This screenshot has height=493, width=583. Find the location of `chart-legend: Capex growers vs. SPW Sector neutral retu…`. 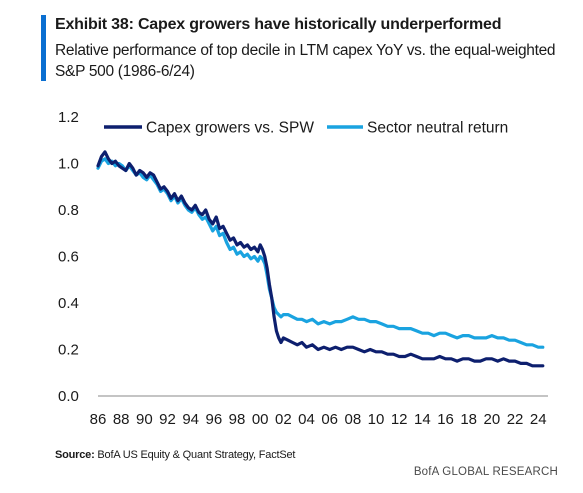

chart-legend: Capex growers vs. SPW Sector neutral retu… is located at coordinates (306, 128).